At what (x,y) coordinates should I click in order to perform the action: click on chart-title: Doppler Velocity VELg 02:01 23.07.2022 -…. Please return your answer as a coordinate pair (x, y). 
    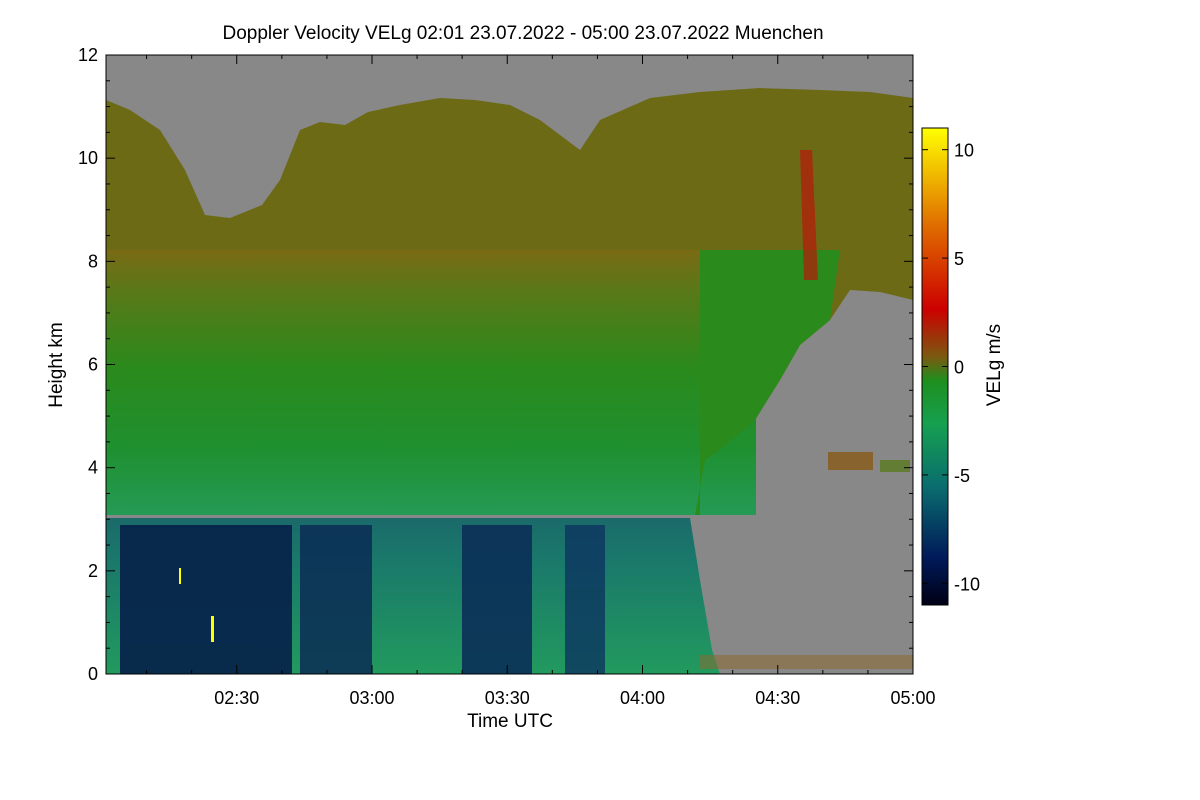
    Looking at the image, I should click on (522, 33).